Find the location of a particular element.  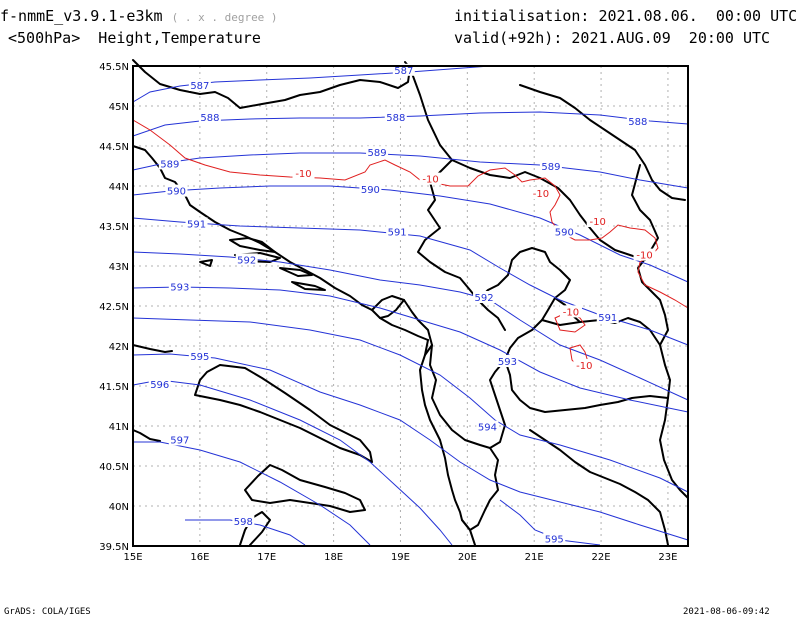

border-albania is located at coordinates (467, 396).